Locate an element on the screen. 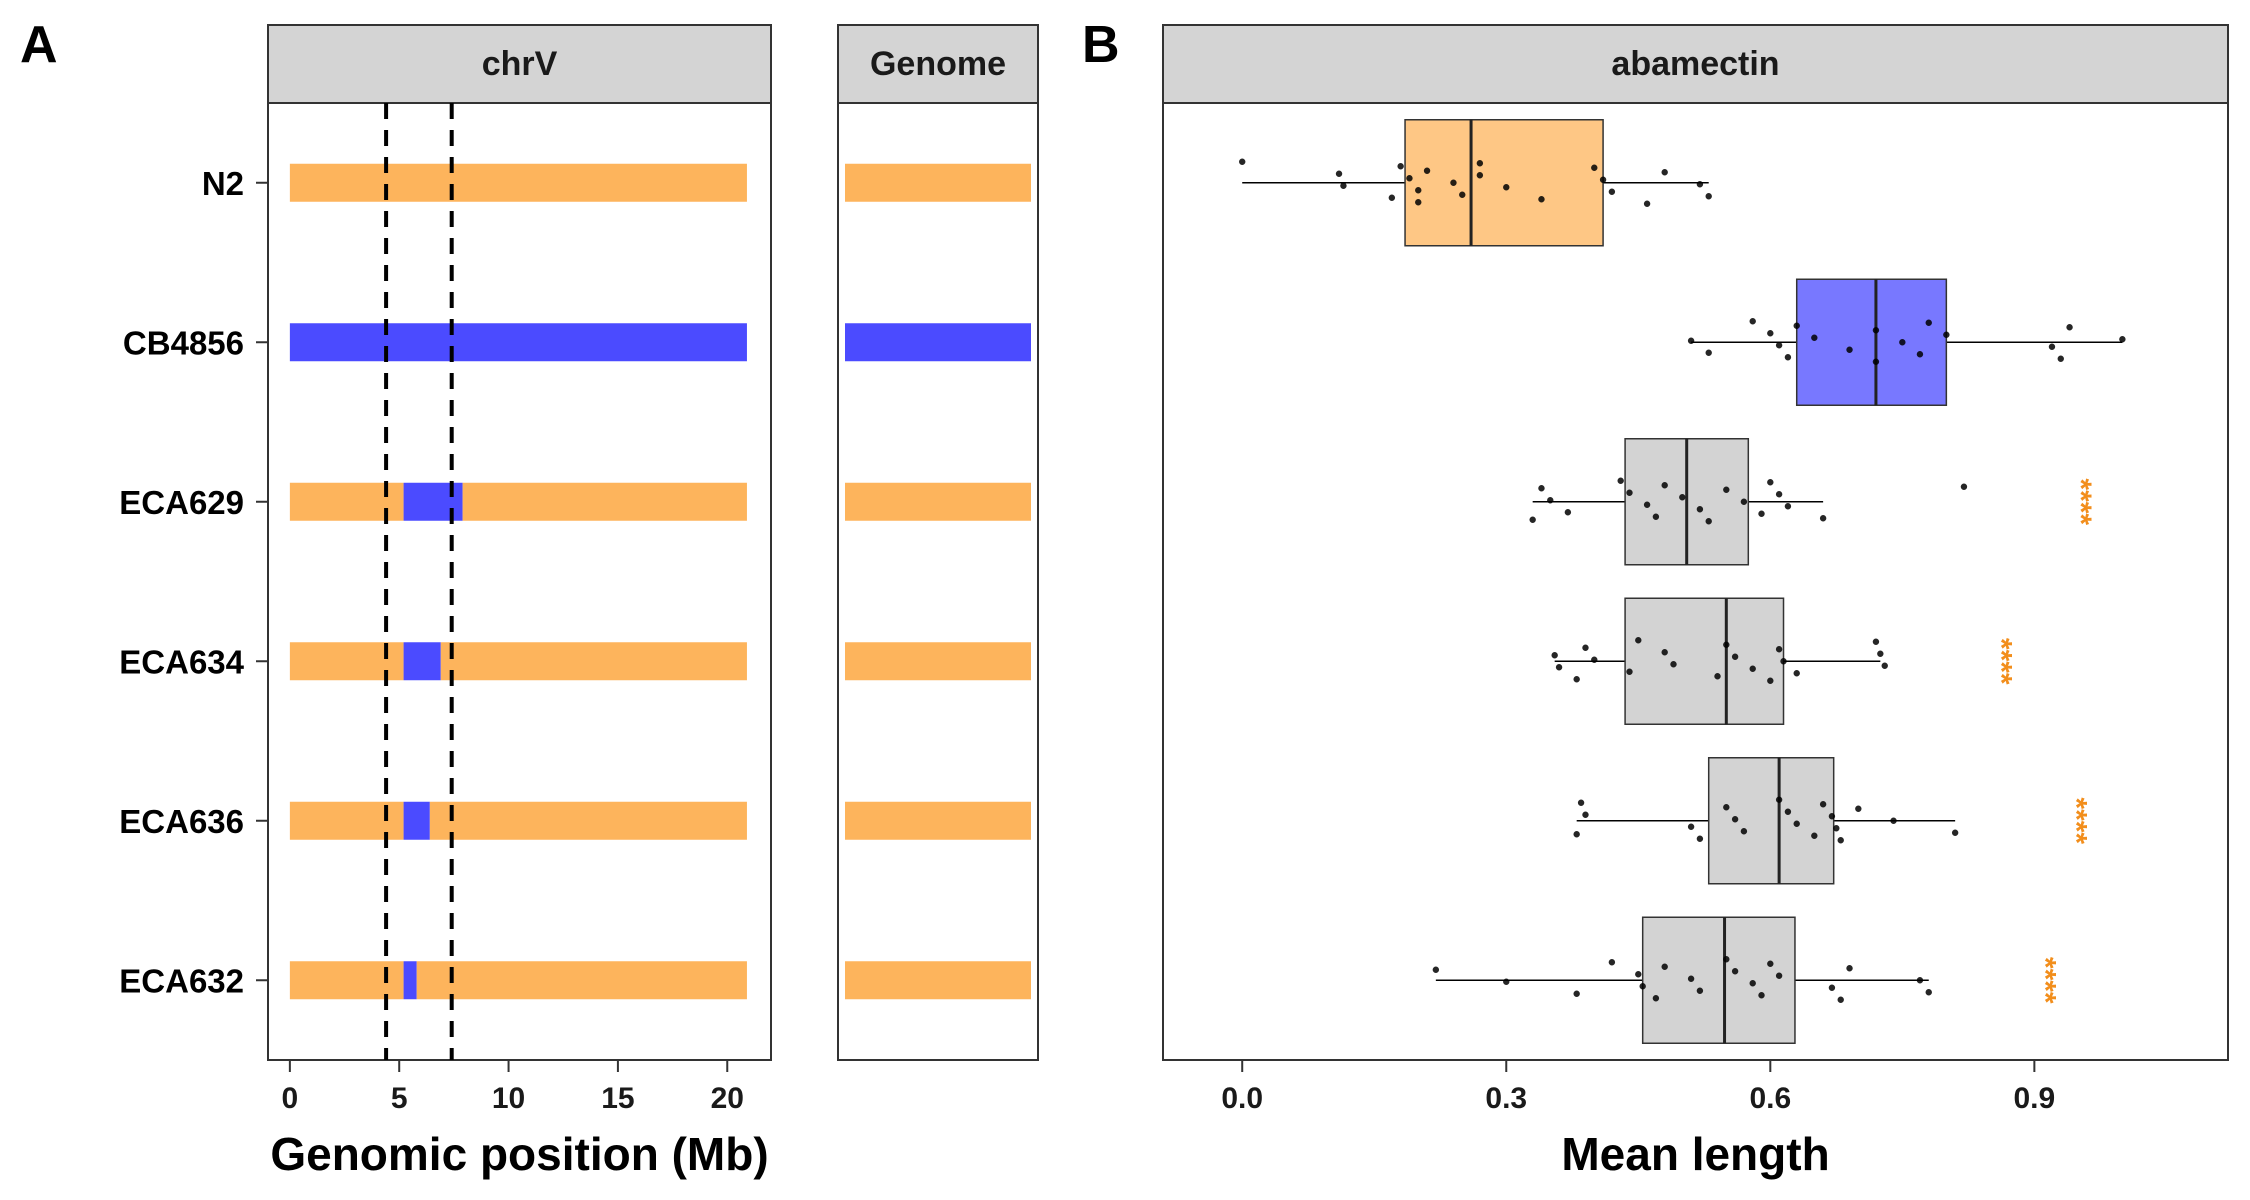 This screenshot has width=2250, height=1200. genome-bar-eca634 is located at coordinates (938, 661).